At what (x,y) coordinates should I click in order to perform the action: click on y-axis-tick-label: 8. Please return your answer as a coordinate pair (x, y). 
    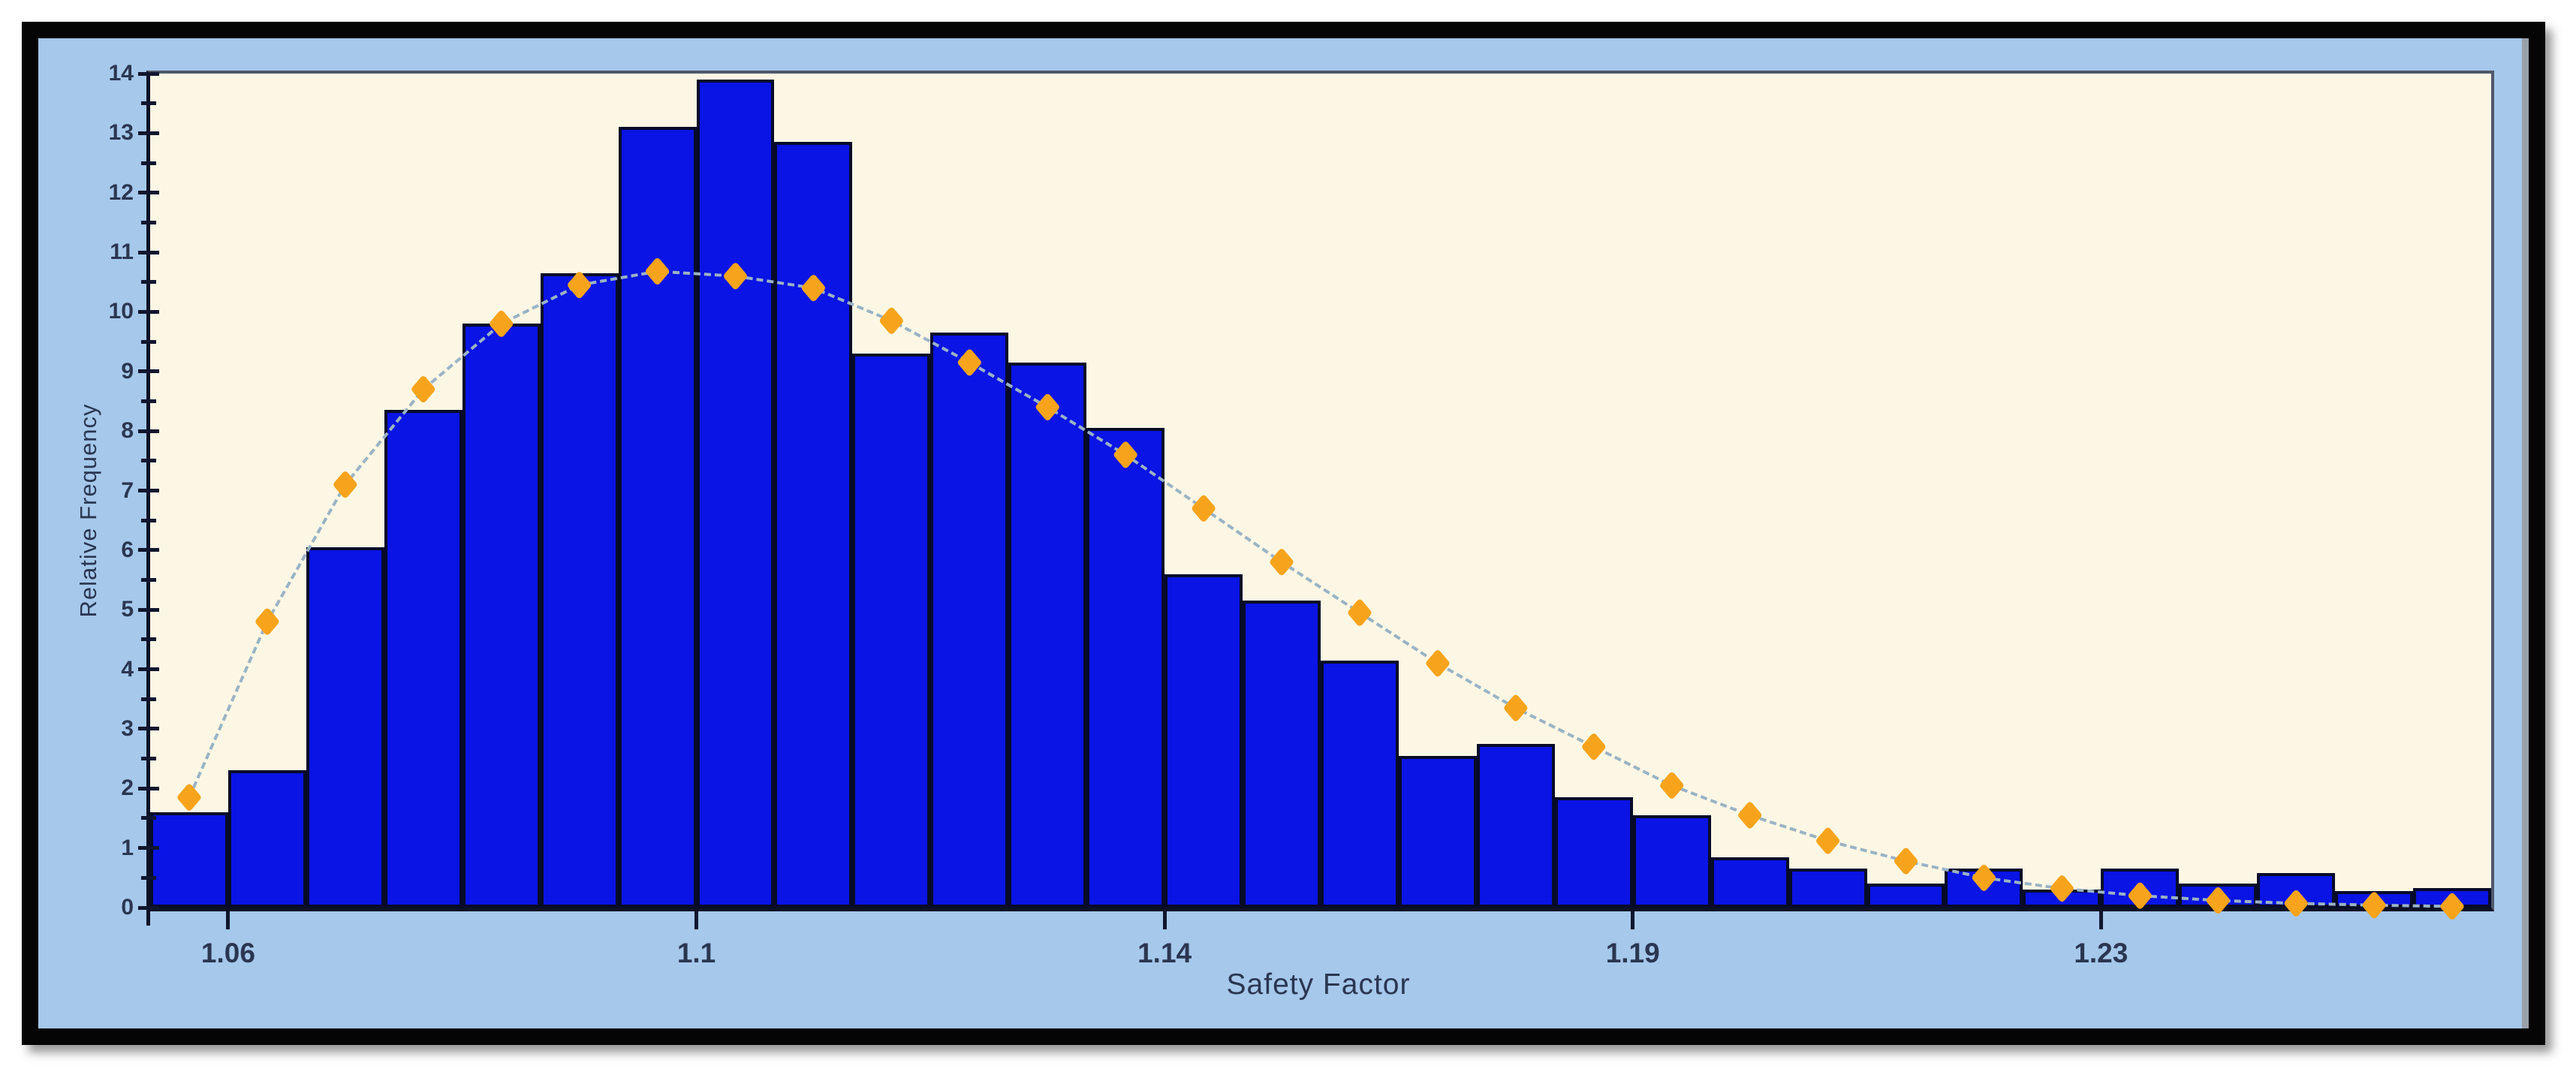
    Looking at the image, I should click on (127, 431).